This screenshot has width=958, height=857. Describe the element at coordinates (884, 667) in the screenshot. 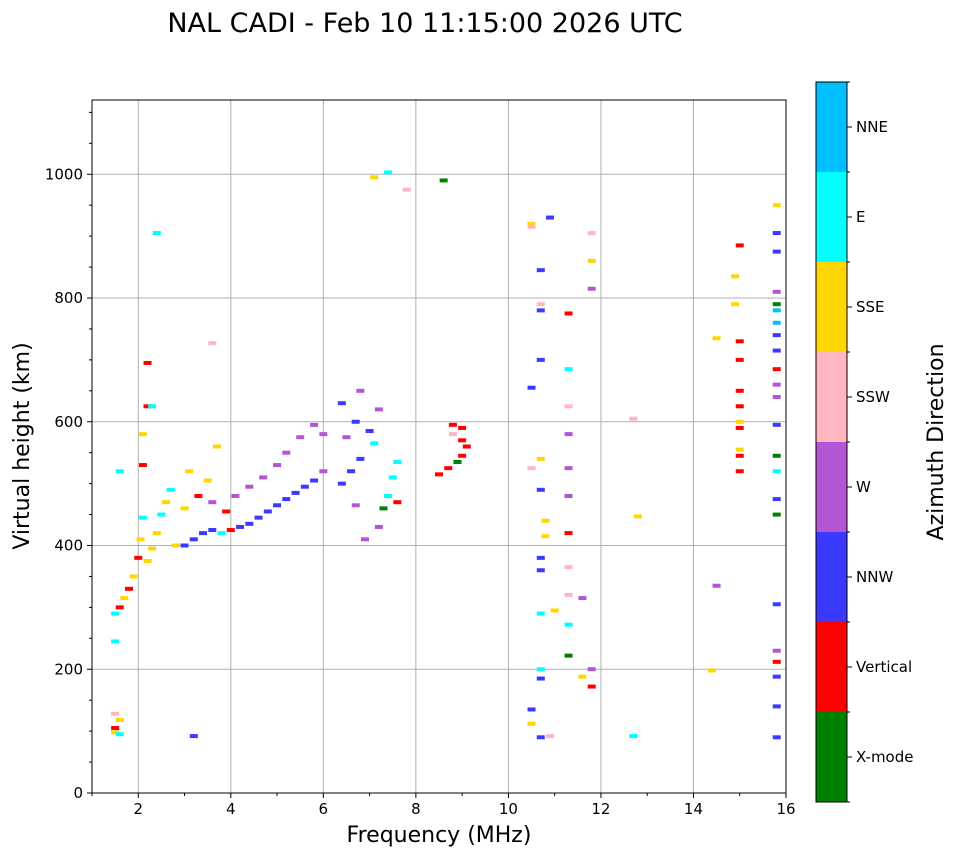

I see `colorbar-category-label: Vertical` at that location.